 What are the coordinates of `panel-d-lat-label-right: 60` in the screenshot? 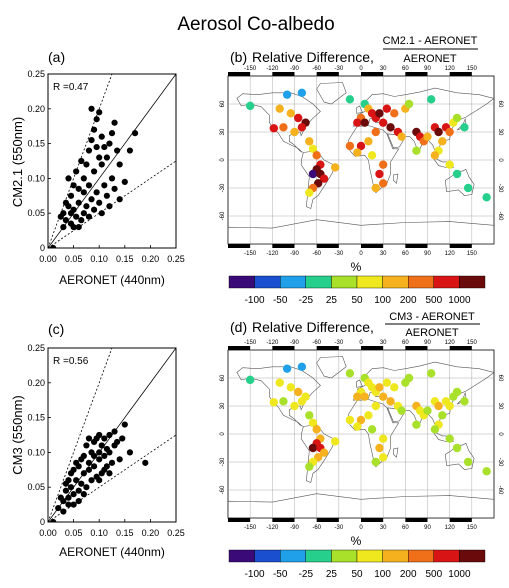 It's located at (500, 378).